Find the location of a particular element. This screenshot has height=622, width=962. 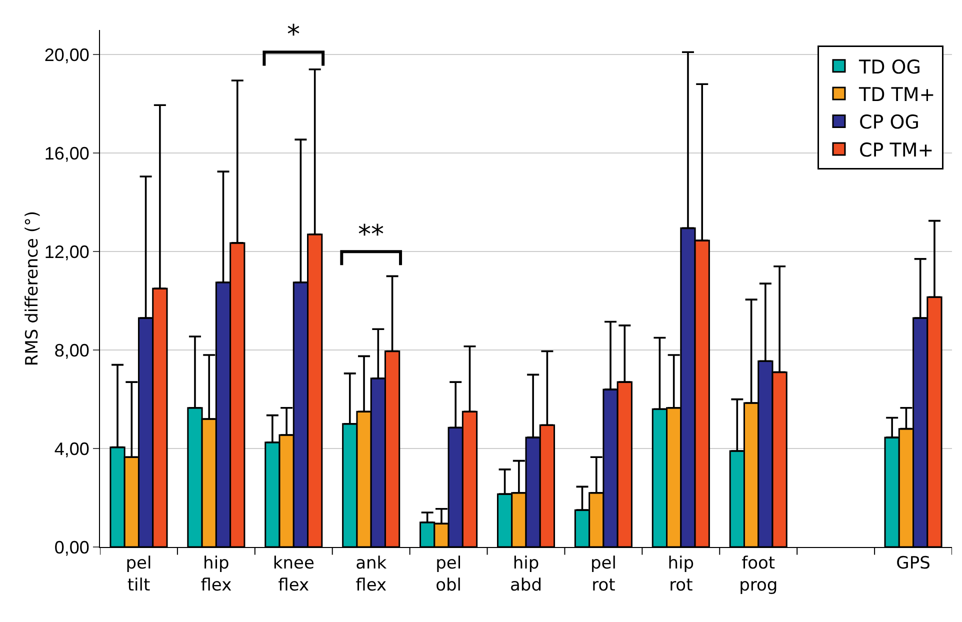

y-tick-label: 20,00 is located at coordinates (67, 54).